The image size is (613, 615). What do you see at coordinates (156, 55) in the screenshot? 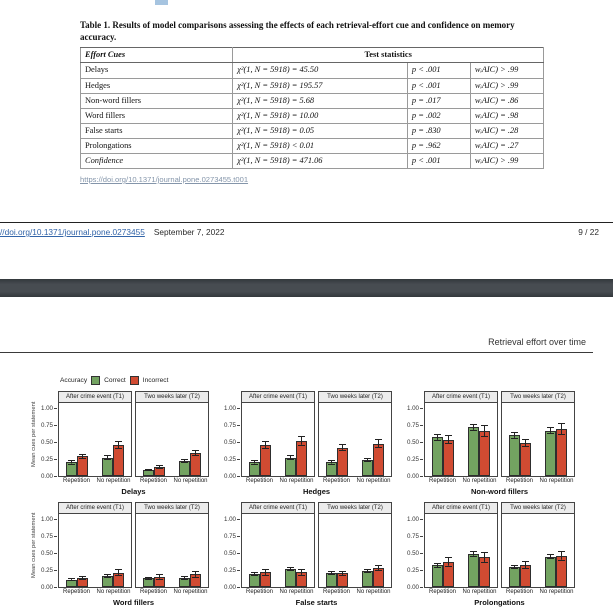
I see `col-header-effort-cues: Effort Cues` at bounding box center [156, 55].